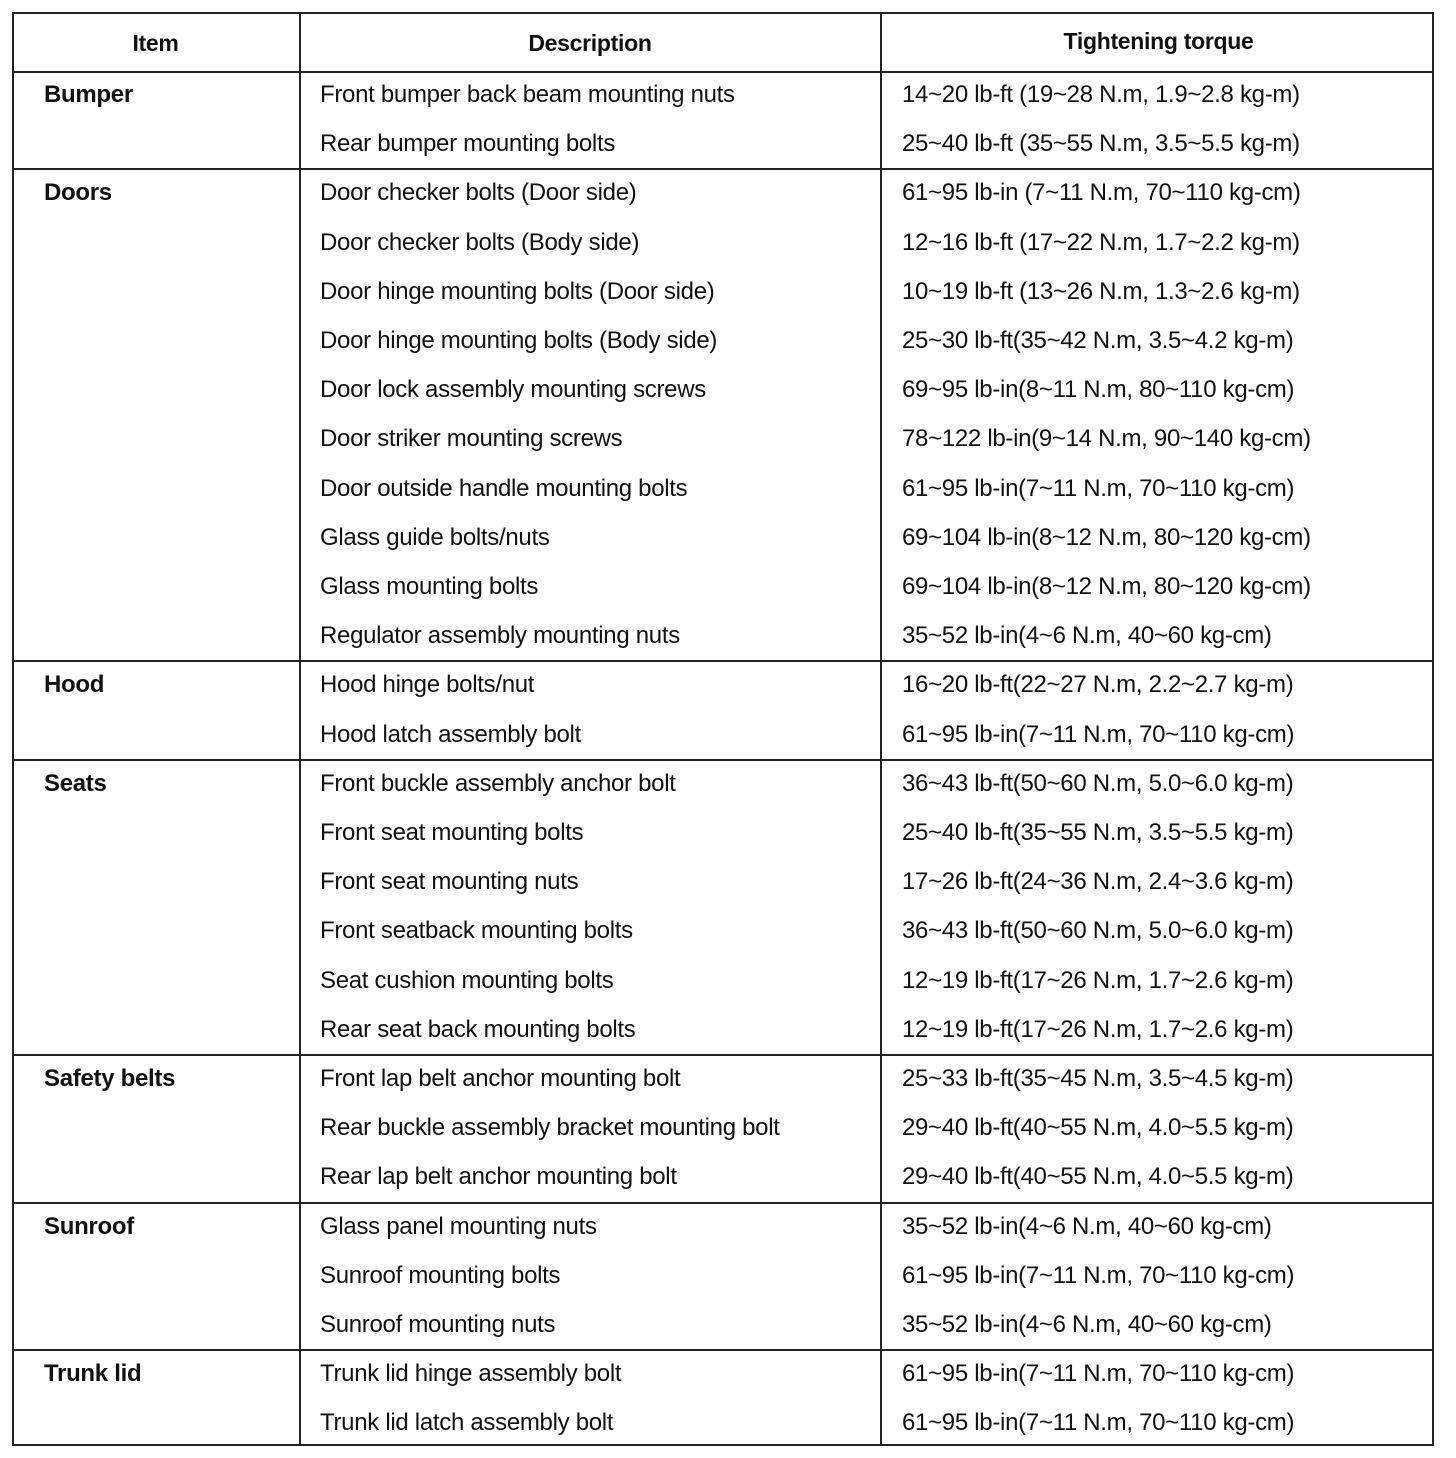 The width and height of the screenshot is (1456, 1458). What do you see at coordinates (478, 193) in the screenshot?
I see `description: Door checker bolts (Door side)` at bounding box center [478, 193].